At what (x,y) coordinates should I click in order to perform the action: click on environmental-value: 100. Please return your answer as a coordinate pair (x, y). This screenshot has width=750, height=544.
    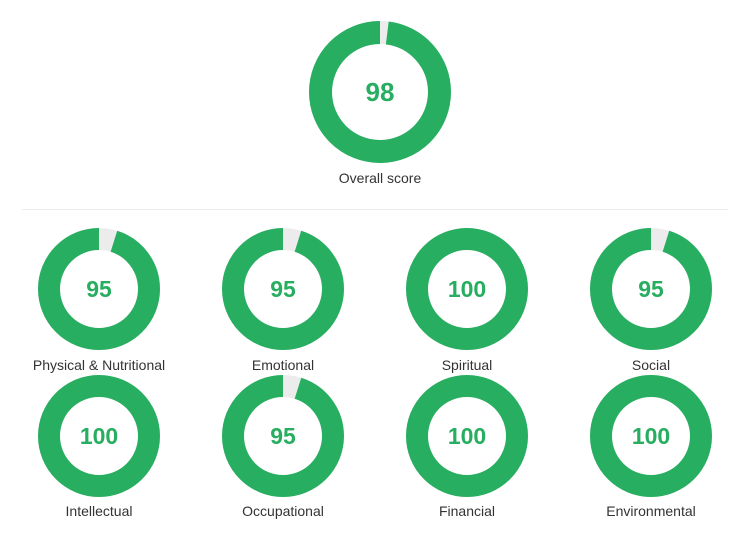
    Looking at the image, I should click on (651, 436).